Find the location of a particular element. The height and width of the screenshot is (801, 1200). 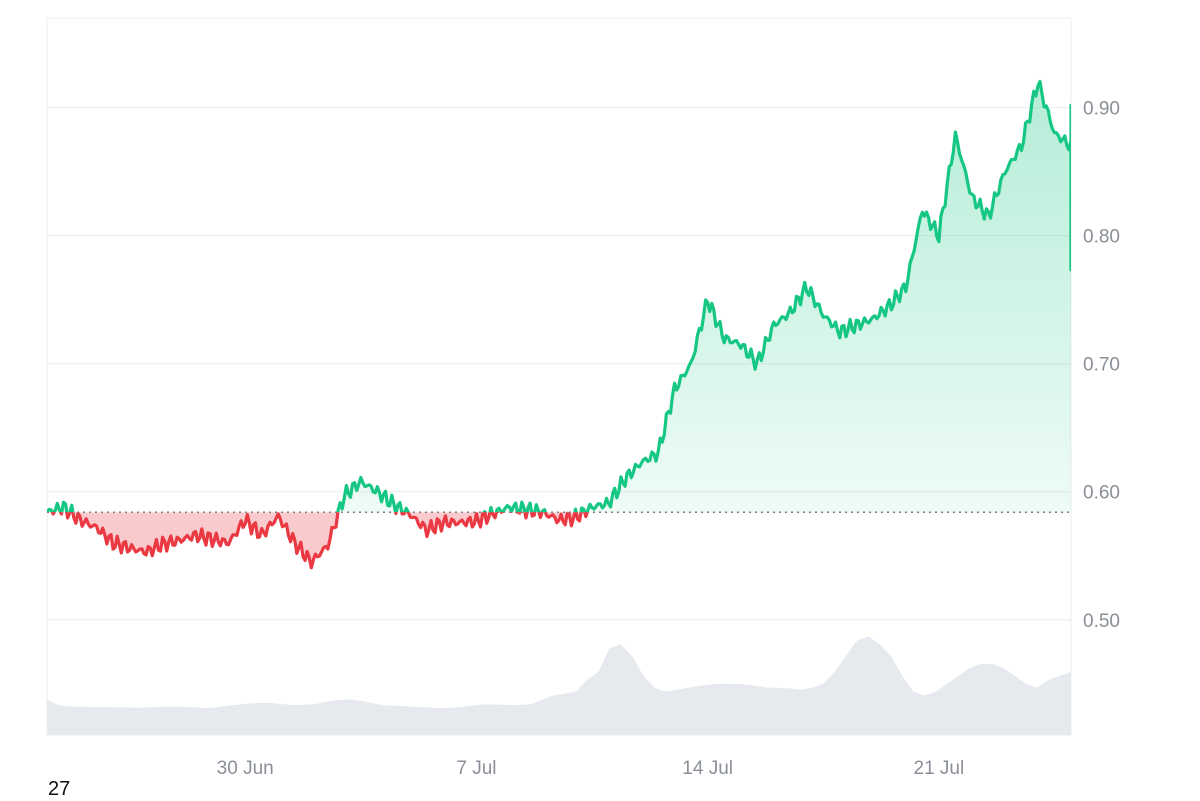

x-tick-label: 14 Jul is located at coordinates (707, 768).